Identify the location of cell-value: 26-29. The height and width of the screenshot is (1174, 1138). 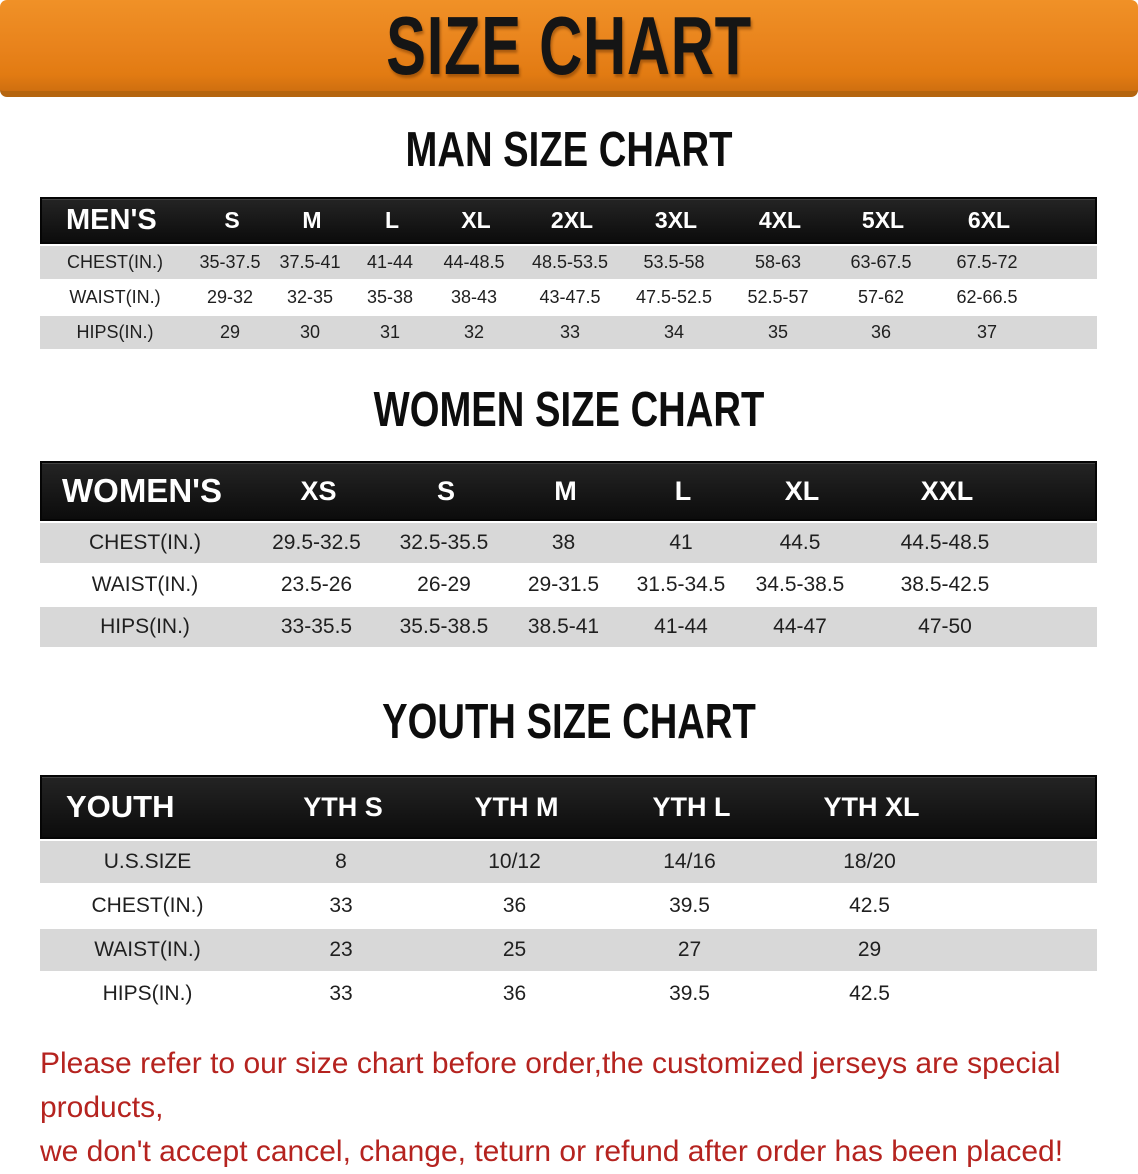
(444, 584).